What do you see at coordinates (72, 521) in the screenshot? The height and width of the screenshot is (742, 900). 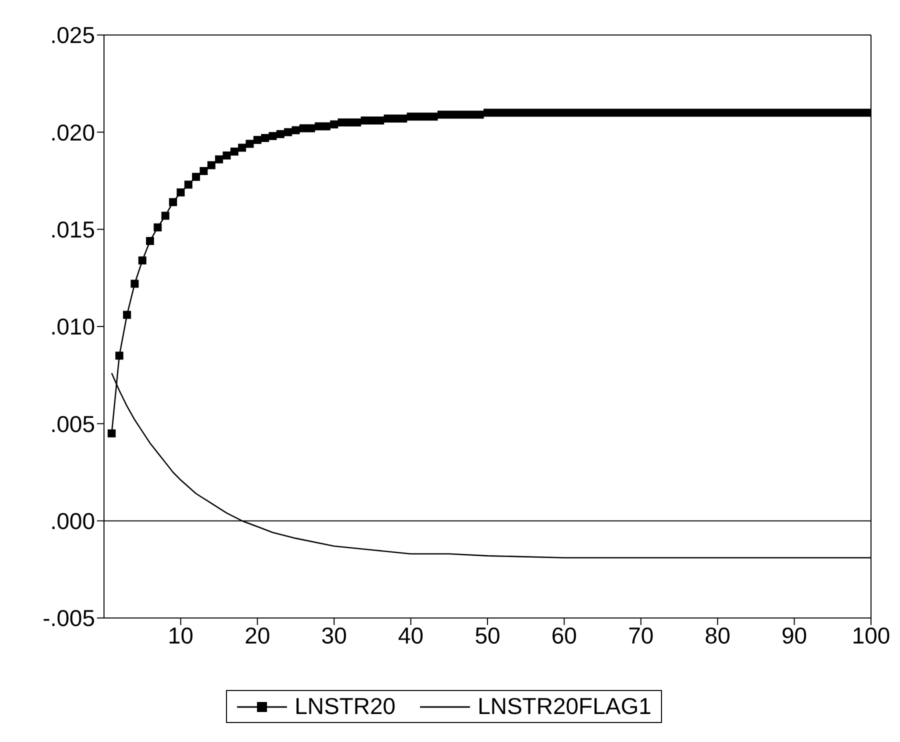 I see `y-tick-label: .000` at bounding box center [72, 521].